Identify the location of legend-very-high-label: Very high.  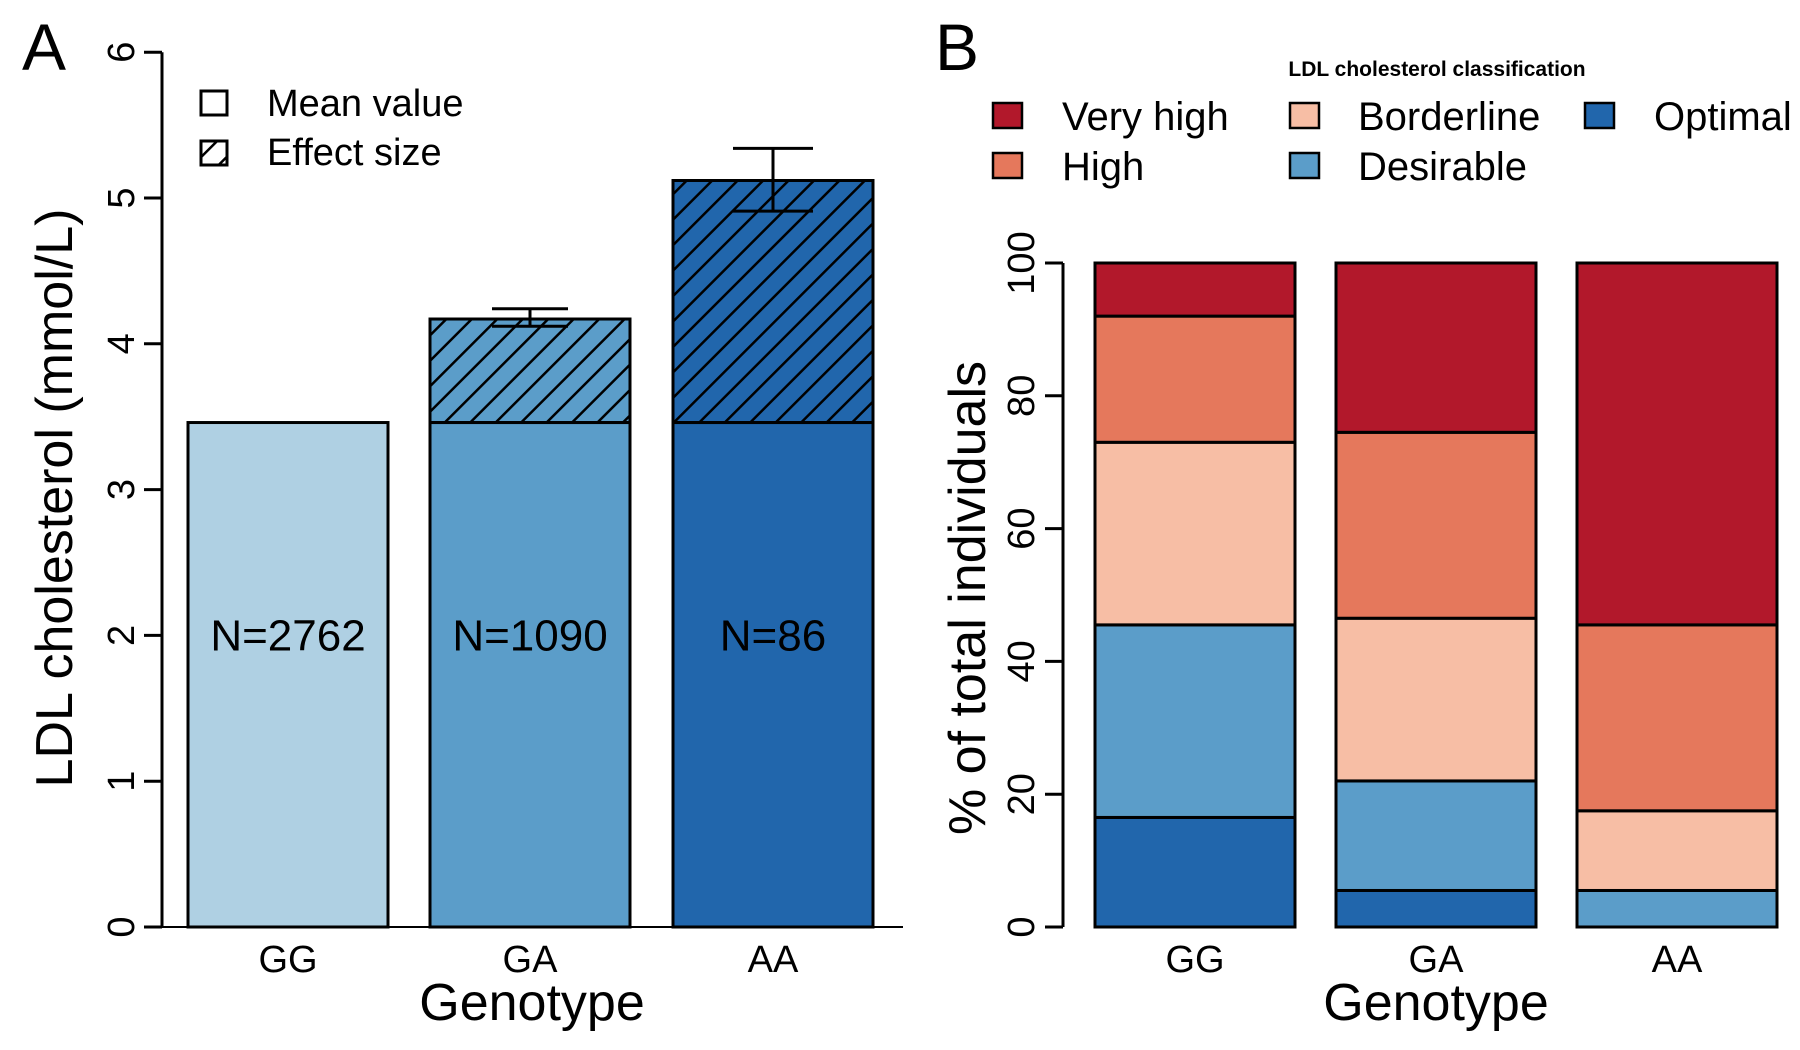
(1145, 117).